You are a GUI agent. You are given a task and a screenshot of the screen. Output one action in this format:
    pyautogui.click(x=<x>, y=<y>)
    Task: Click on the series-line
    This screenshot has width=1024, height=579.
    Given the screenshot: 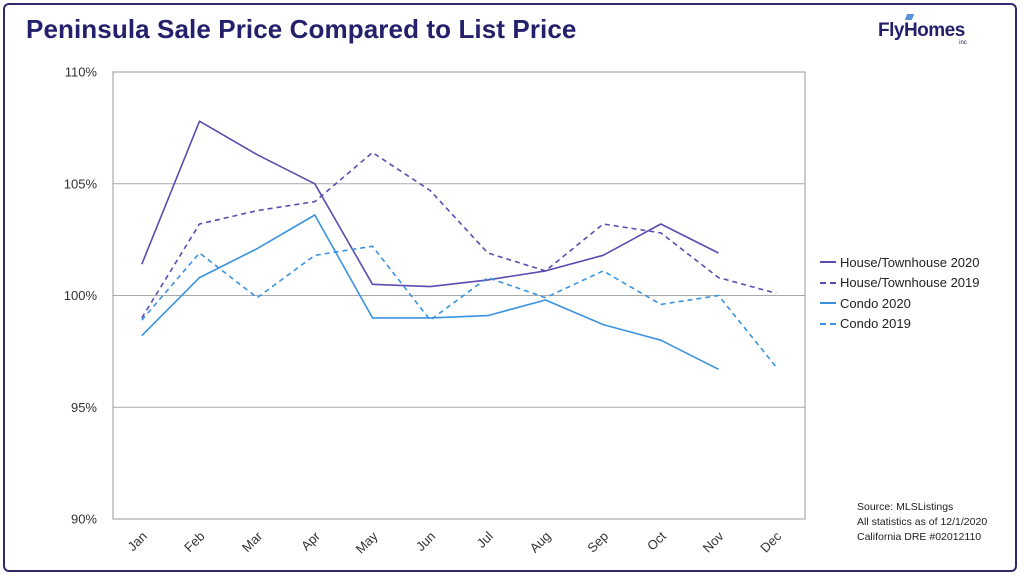 What is the action you would take?
    pyautogui.click(x=459, y=306)
    